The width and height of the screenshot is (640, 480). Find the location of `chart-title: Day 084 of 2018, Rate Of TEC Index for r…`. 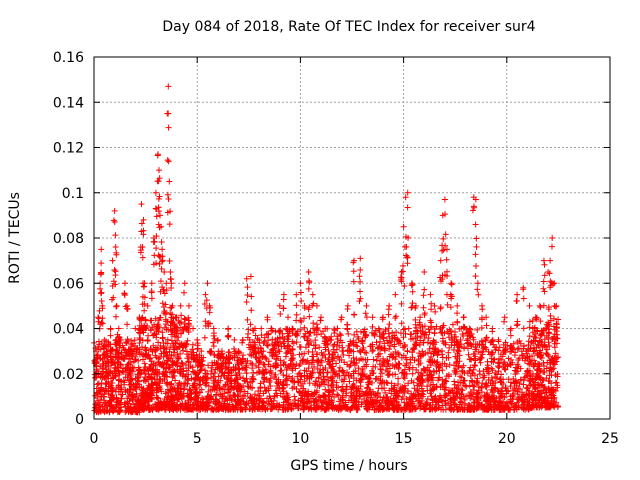

chart-title: Day 084 of 2018, Rate Of TEC Index for r… is located at coordinates (348, 27).